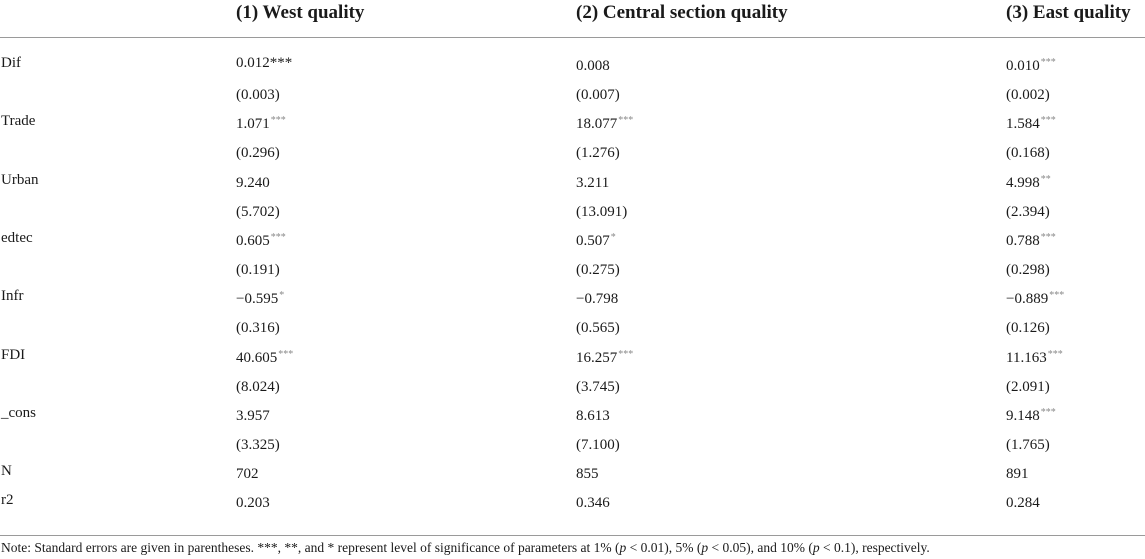 Image resolution: width=1145 pixels, height=559 pixels. What do you see at coordinates (1023, 416) in the screenshot?
I see `cell-value: 9.148` at bounding box center [1023, 416].